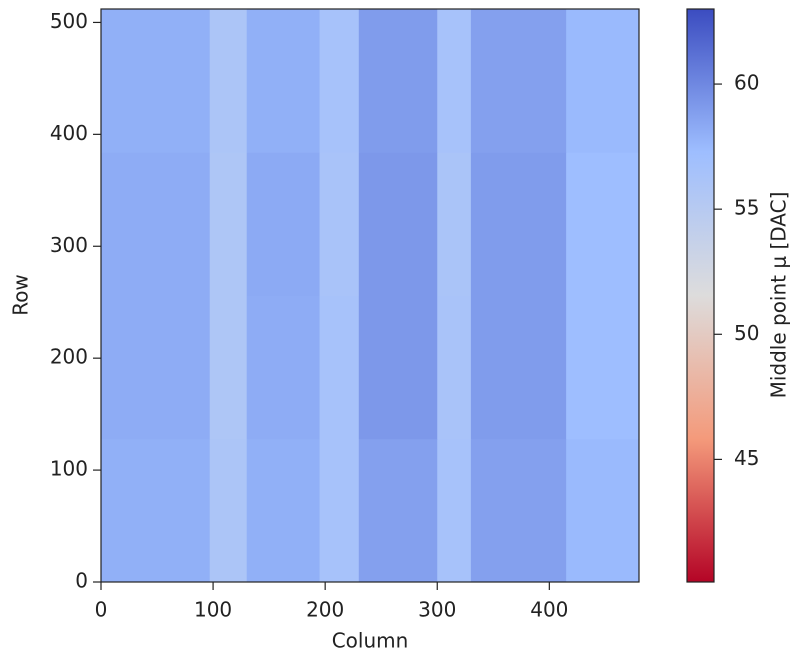  I want to click on colorbar-tick-label: 60, so click(746, 83).